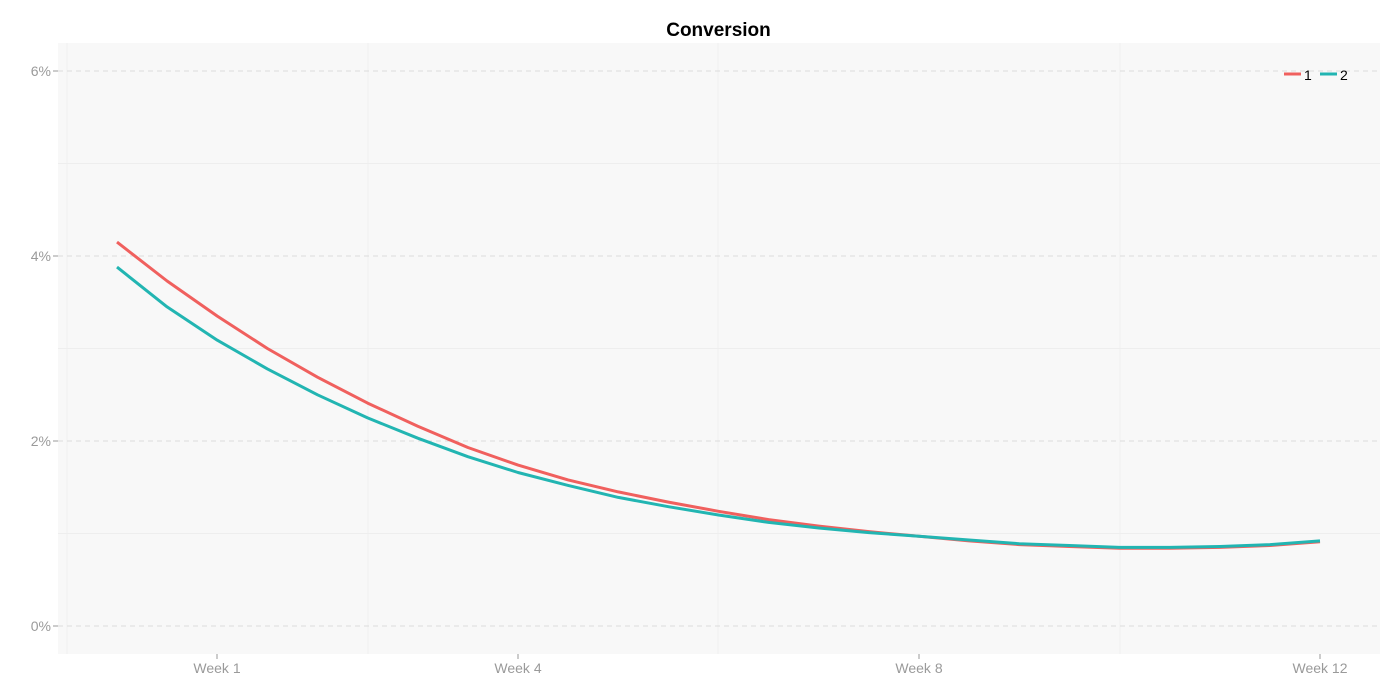 This screenshot has width=1400, height=700. What do you see at coordinates (517, 668) in the screenshot?
I see `x-tick-label: Week 4` at bounding box center [517, 668].